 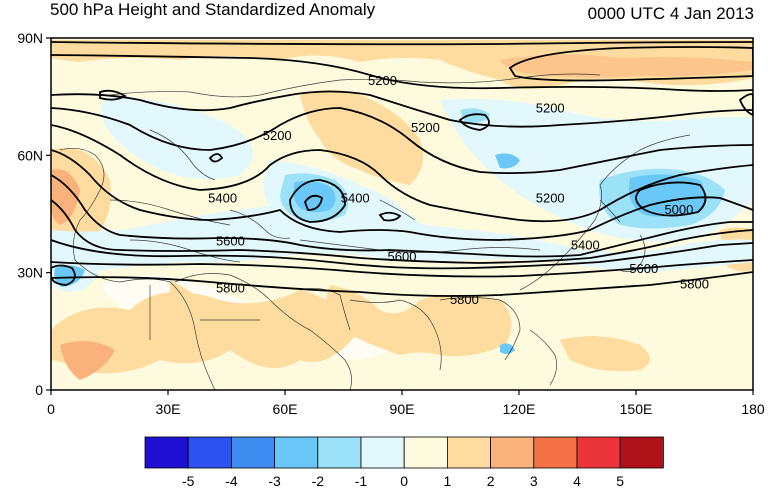 What do you see at coordinates (448, 481) in the screenshot?
I see `colorbar-label: 1` at bounding box center [448, 481].